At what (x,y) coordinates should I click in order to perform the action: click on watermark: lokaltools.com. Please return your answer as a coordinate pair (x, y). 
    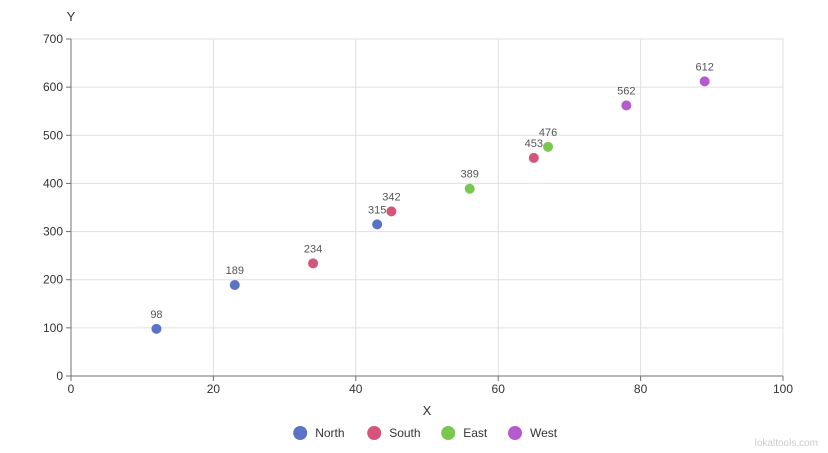
    Looking at the image, I should click on (786, 443).